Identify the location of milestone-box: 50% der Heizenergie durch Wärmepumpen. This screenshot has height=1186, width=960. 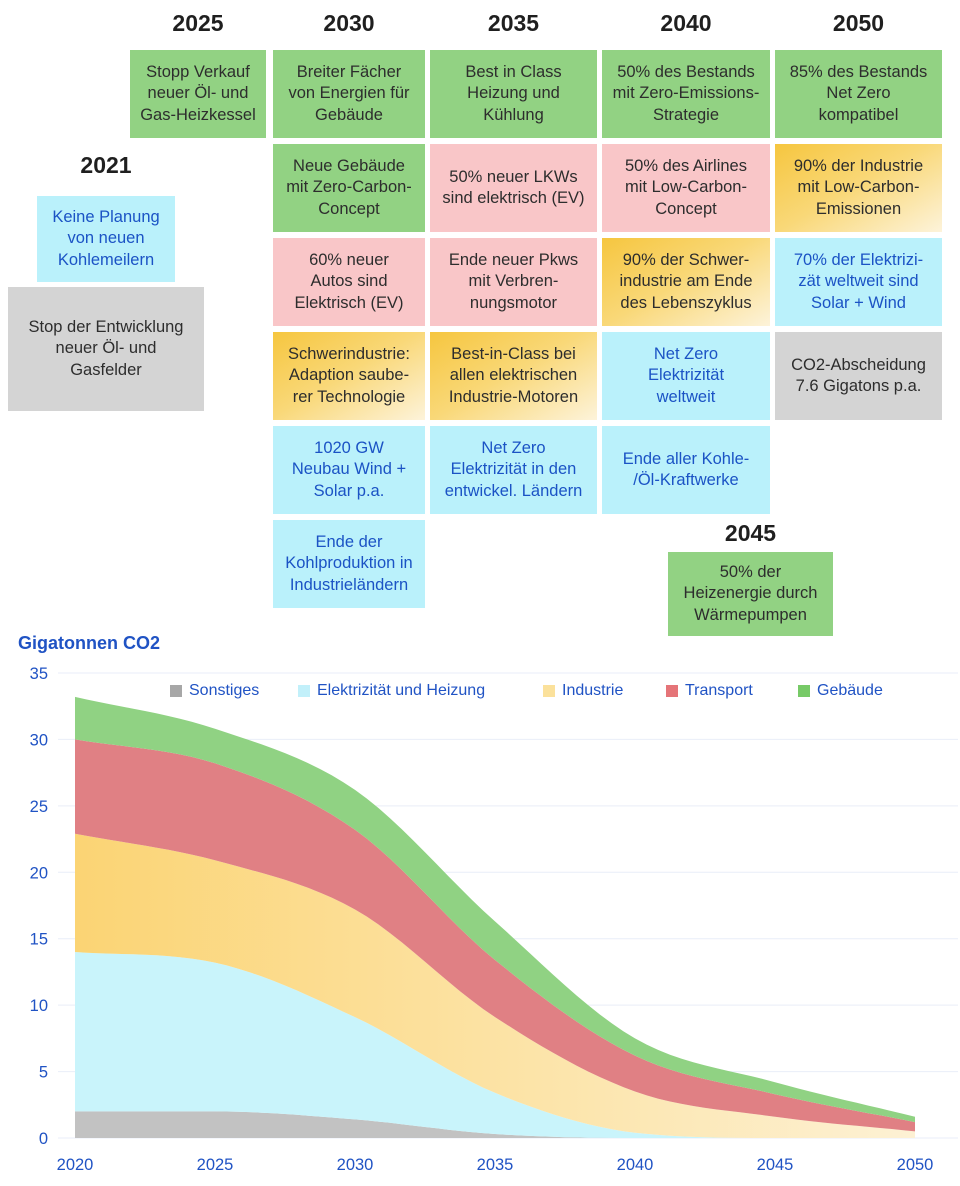
(750, 594).